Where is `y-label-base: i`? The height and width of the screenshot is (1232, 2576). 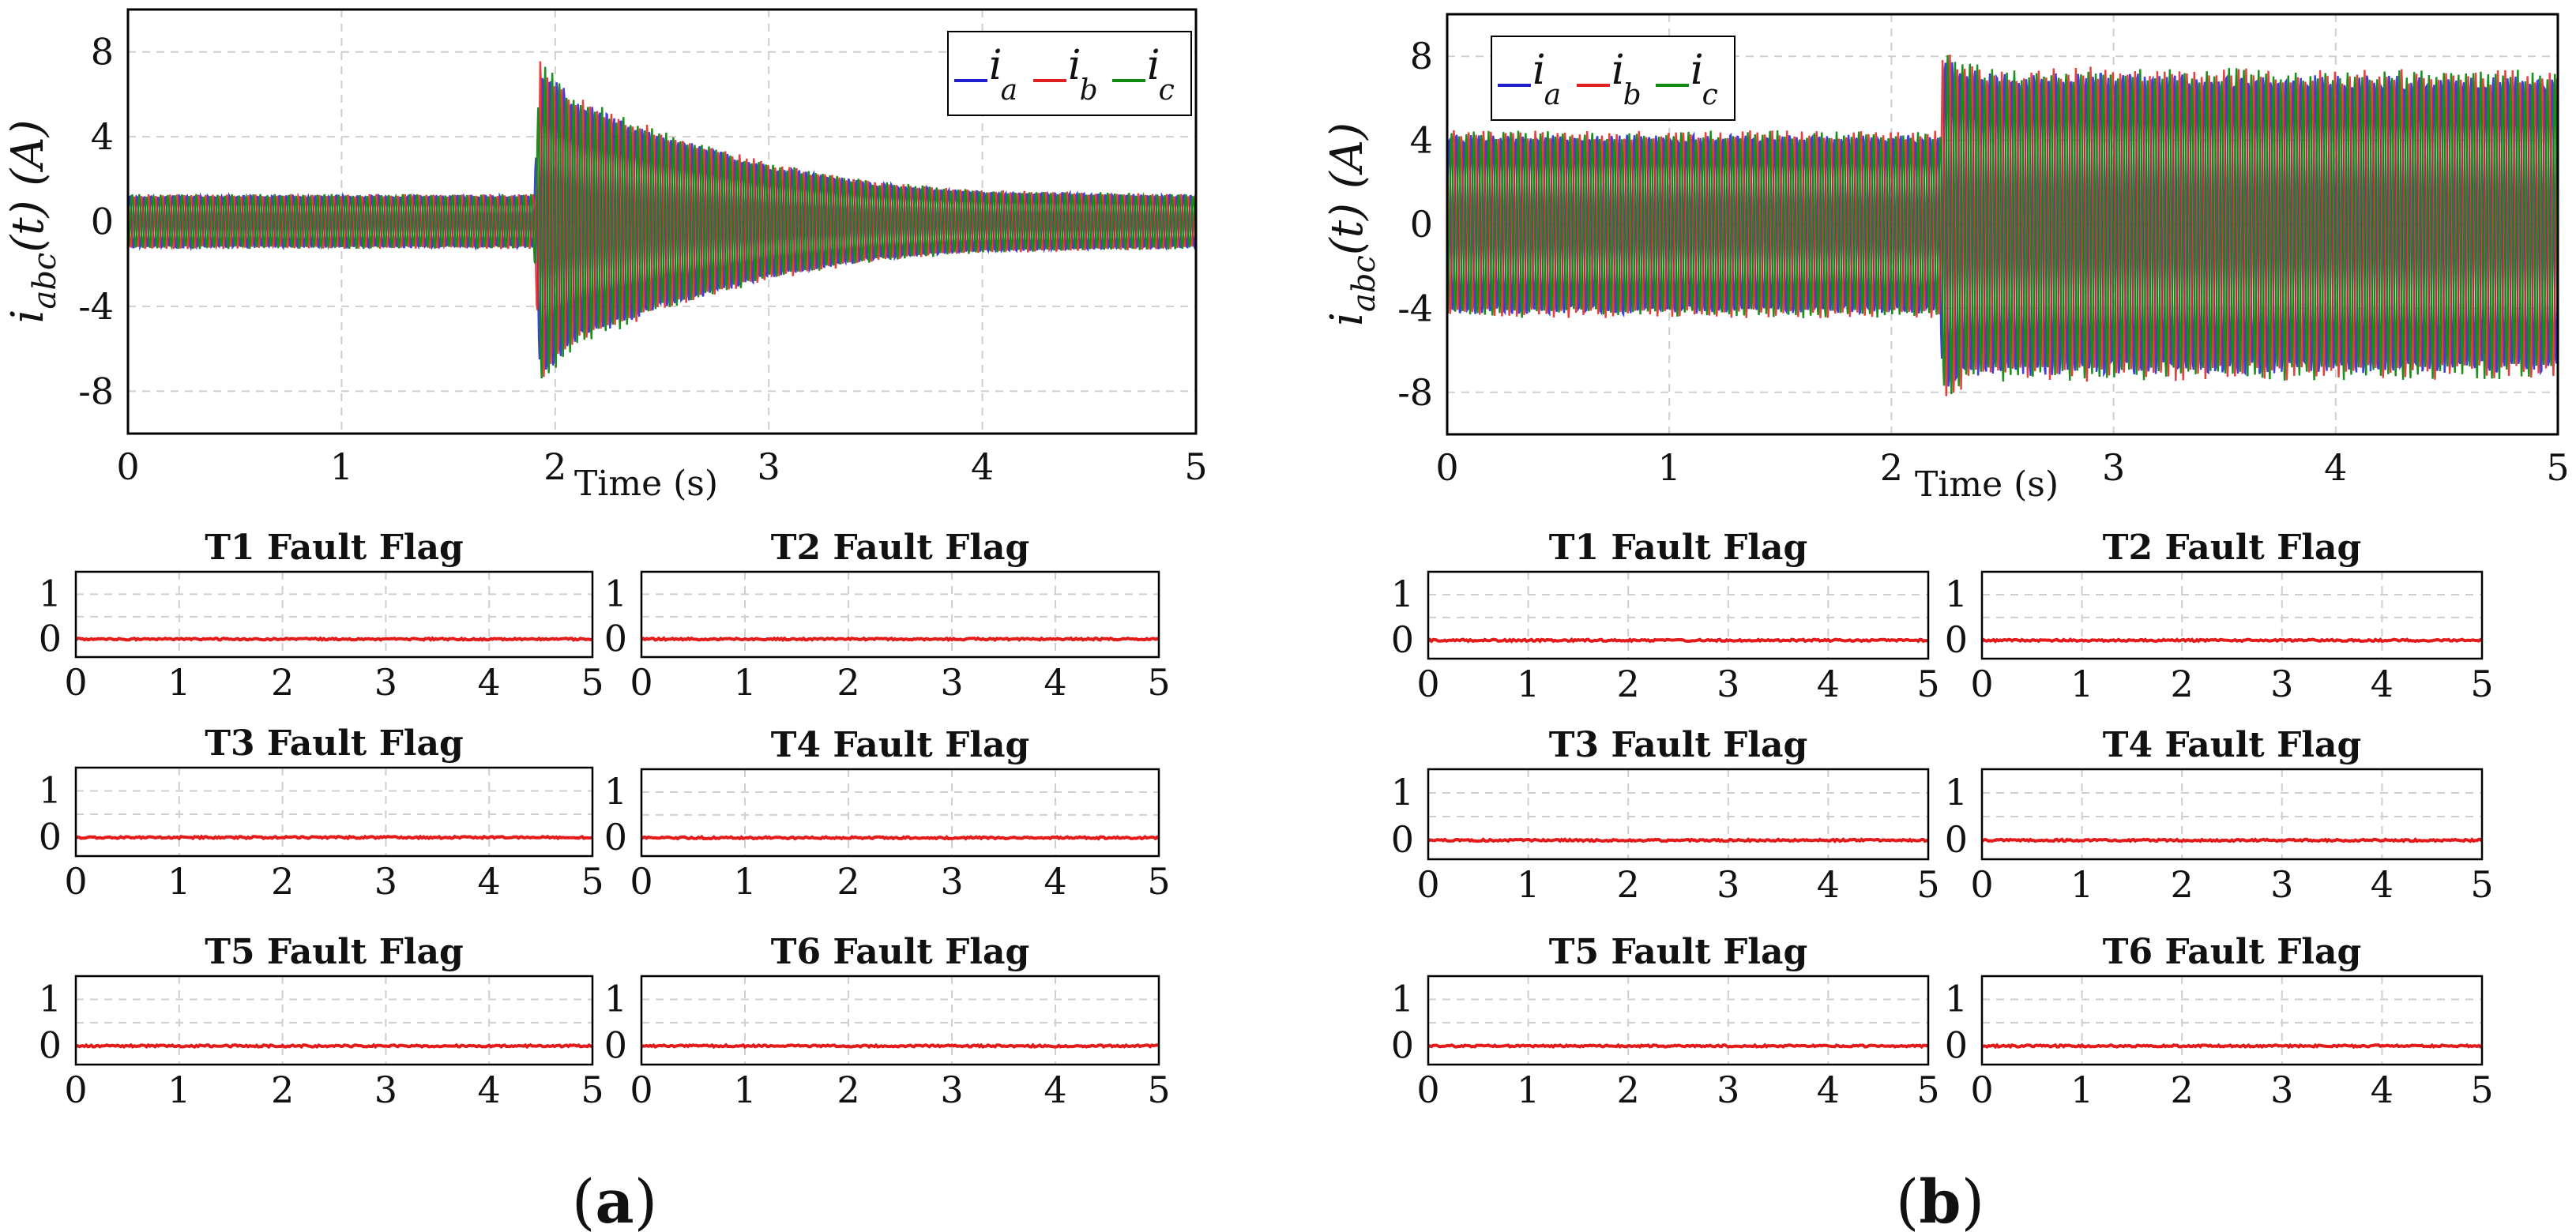
y-label-base: i is located at coordinates (28, 317).